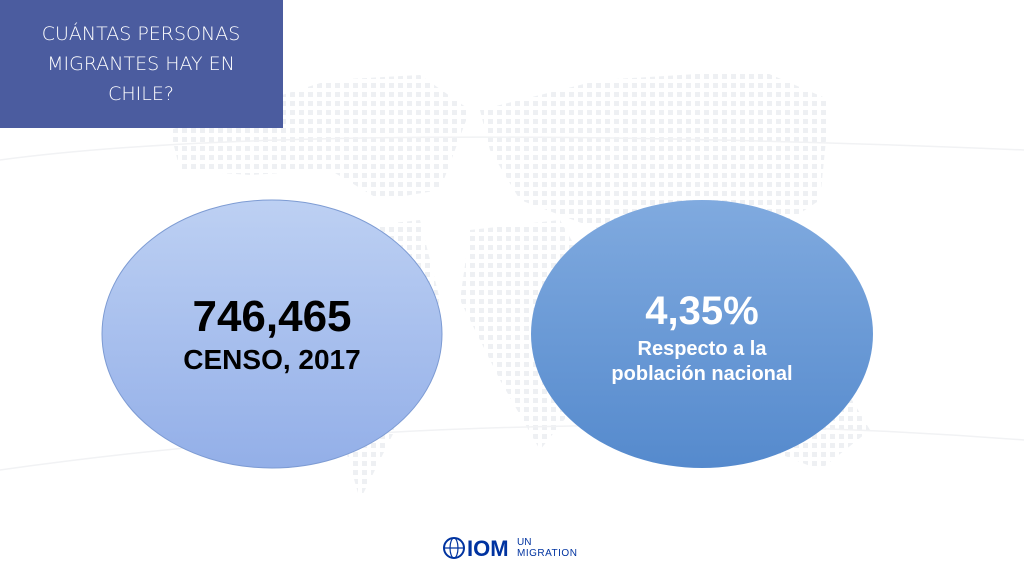 Image resolution: width=1024 pixels, height=576 pixels. What do you see at coordinates (488, 548) in the screenshot?
I see `logo-name: IOM` at bounding box center [488, 548].